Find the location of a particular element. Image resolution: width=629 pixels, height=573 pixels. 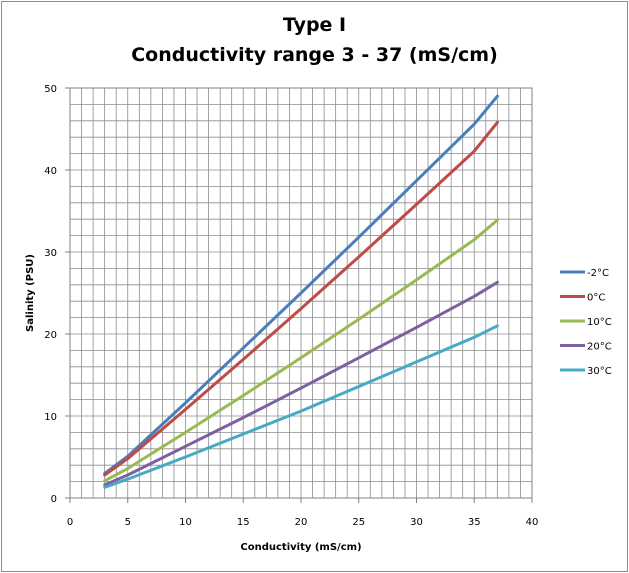

x-axis-label: Conductivity (mS/cm) is located at coordinates (300, 547).